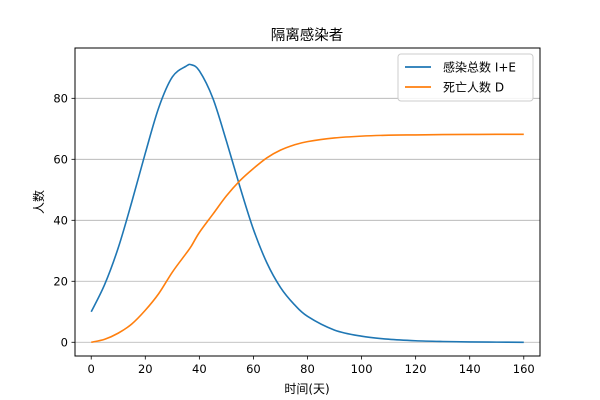 The width and height of the screenshot is (600, 400). Describe the element at coordinates (64, 342) in the screenshot. I see `y-tick-label-0: 0` at that location.